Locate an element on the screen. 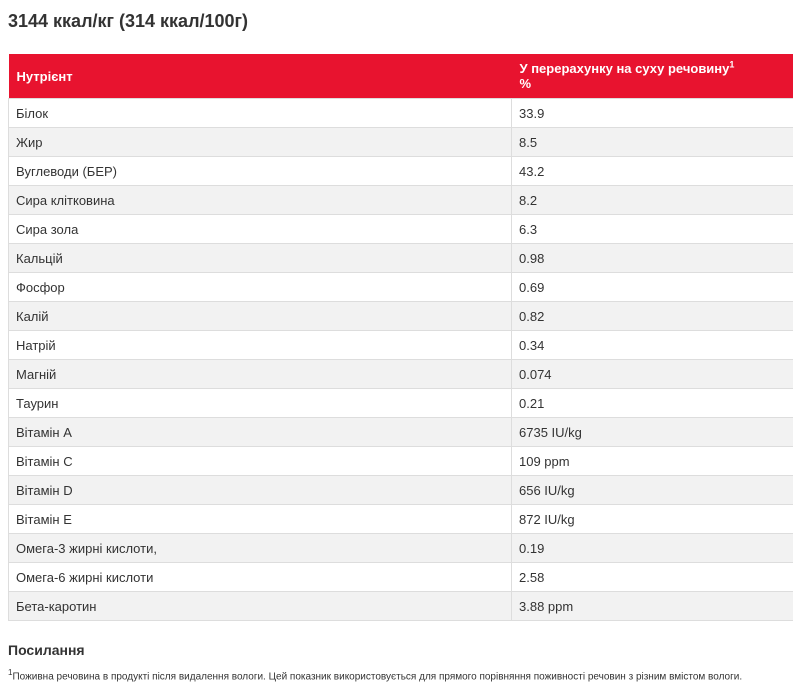  nutrient-value-cell: 0.074 is located at coordinates (652, 374).